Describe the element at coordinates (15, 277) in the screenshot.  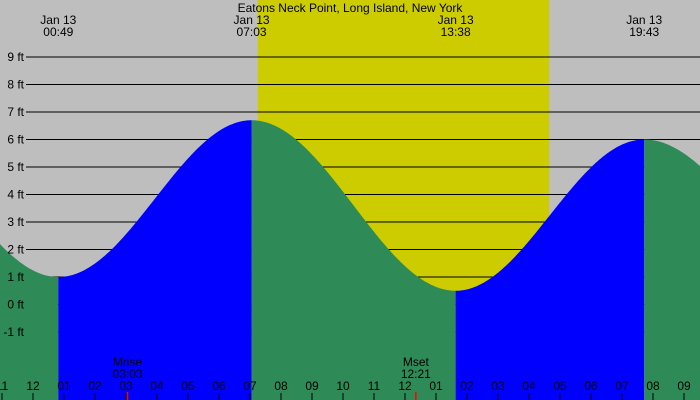
I see `y-tick-label: 1 ft` at that location.